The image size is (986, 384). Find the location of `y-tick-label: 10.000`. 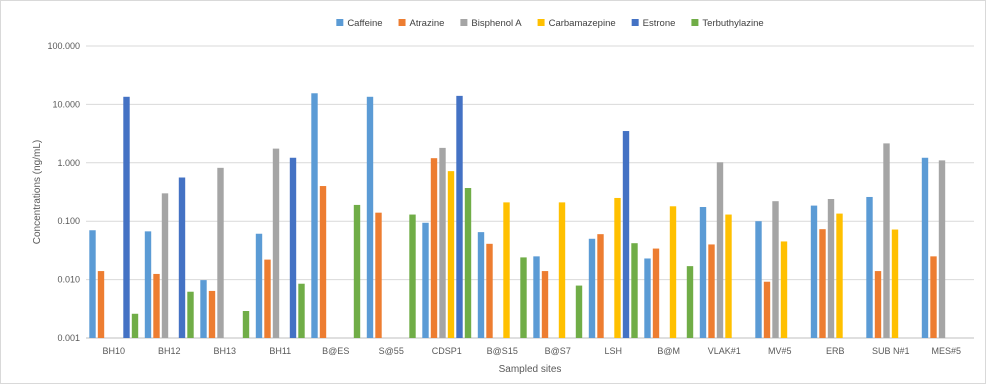

y-tick-label: 10.000 is located at coordinates (66, 104).